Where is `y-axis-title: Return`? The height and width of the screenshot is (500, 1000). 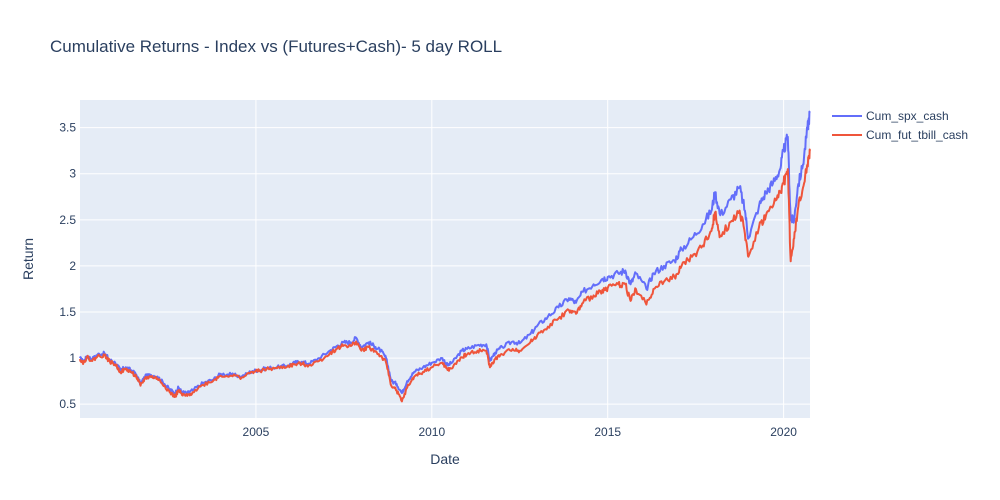 y-axis-title: Return is located at coordinates (28, 259).